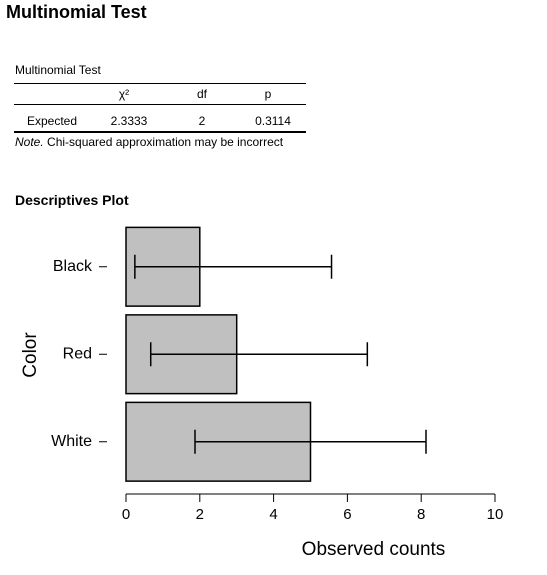 The image size is (547, 575). I want to click on x-tick-label-0: 0, so click(126, 514).